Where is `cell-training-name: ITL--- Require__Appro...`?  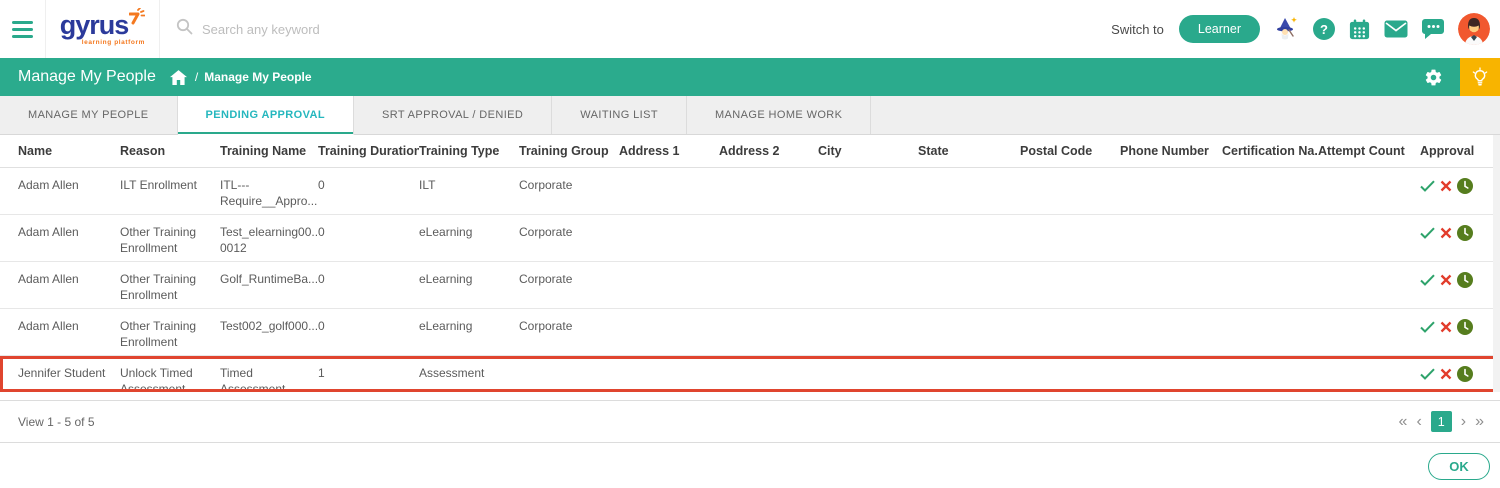 cell-training-name: ITL--- Require__Appro... is located at coordinates (269, 193).